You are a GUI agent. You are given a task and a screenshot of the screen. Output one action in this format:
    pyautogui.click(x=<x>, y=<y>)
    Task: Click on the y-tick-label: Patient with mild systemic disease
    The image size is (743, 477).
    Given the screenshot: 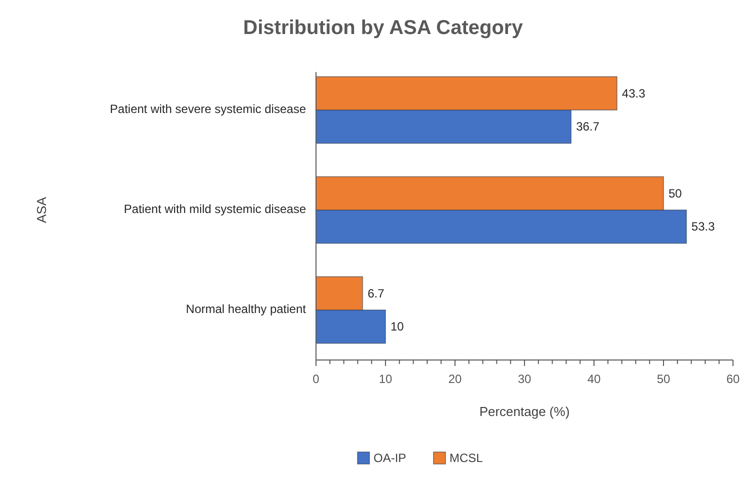 What is the action you would take?
    pyautogui.click(x=215, y=209)
    